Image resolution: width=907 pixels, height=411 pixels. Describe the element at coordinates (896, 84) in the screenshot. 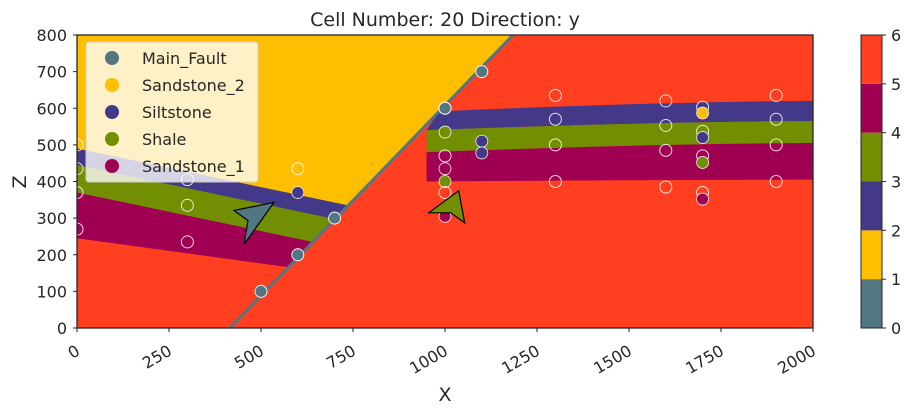

I see `colorbar-tick-label: 5` at that location.